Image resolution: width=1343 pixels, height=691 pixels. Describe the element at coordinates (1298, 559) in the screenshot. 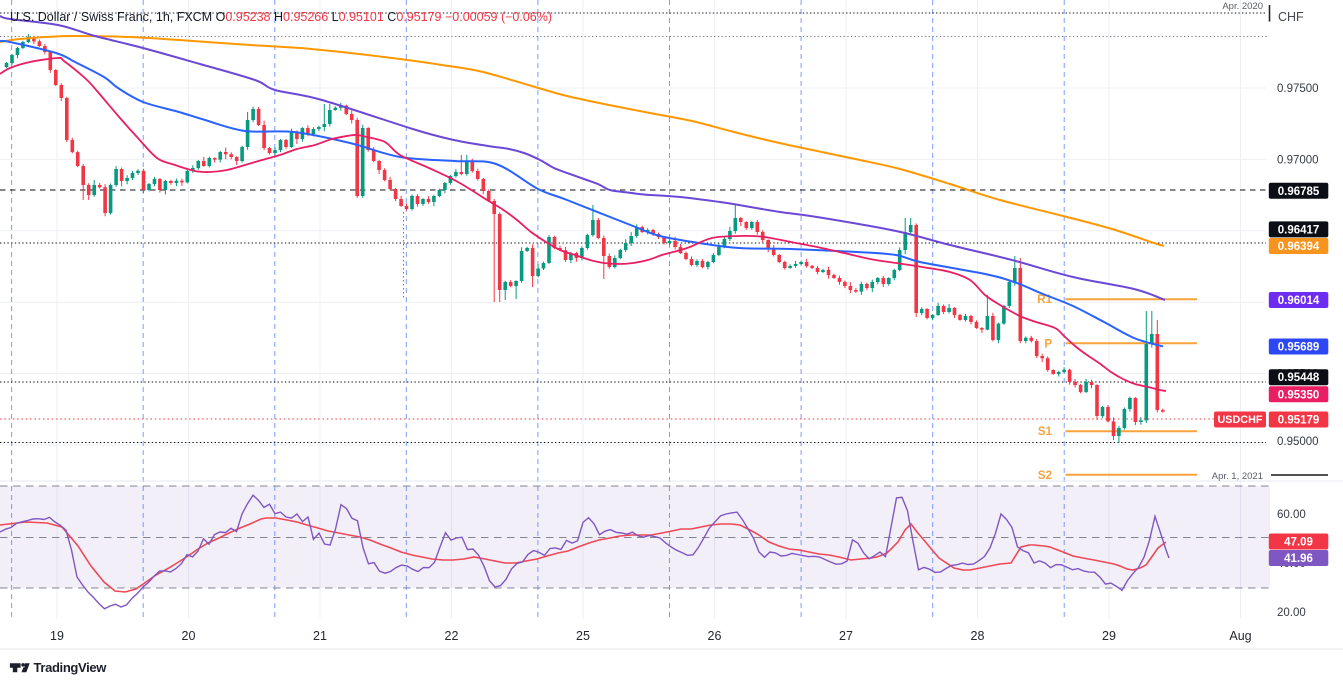

I see `svg-text: 41.96` at that location.